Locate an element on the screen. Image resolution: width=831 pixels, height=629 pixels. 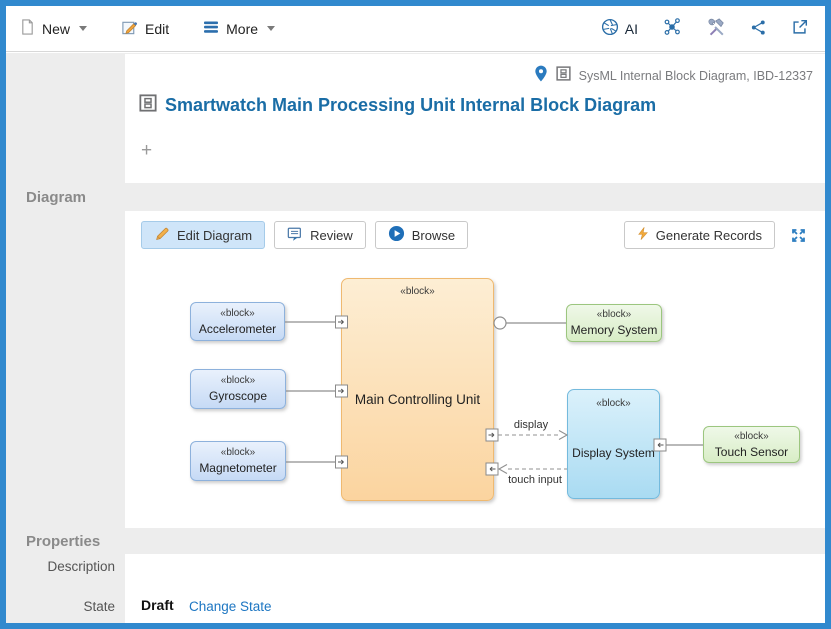
block-accelerometer: «block» Accelerometer is located at coordinates (237, 321).